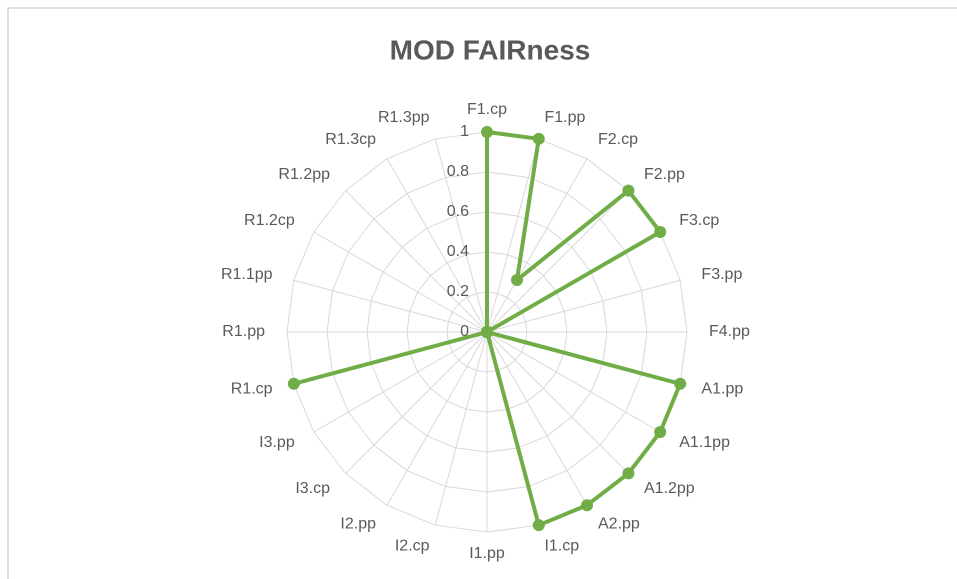 Image resolution: width=957 pixels, height=579 pixels. Describe the element at coordinates (464, 131) in the screenshot. I see `radial-tick-label: 1` at that location.